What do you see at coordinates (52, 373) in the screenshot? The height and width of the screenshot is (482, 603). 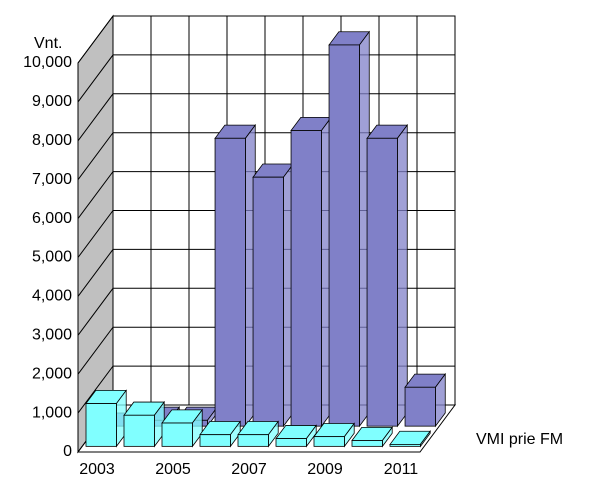 I see `y-tick-label: 2,000` at bounding box center [52, 373].